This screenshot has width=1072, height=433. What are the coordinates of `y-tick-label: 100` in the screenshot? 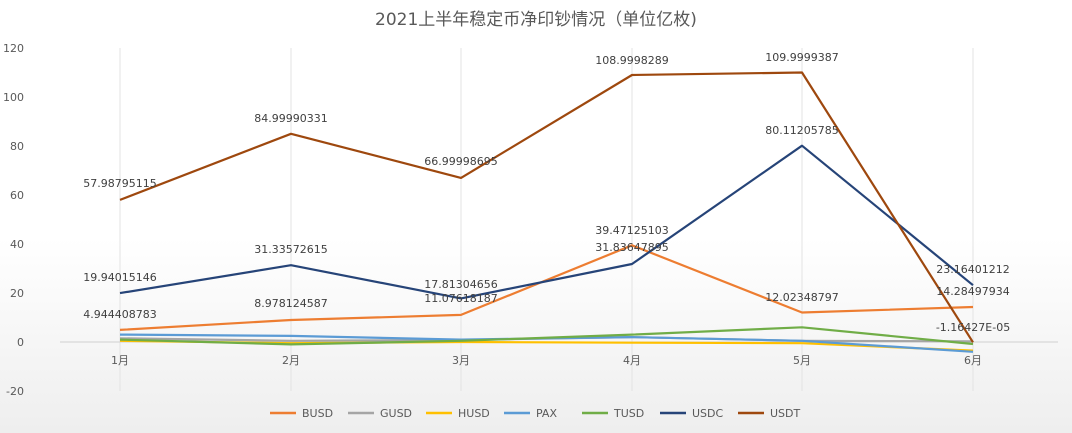 It's located at (13, 97).